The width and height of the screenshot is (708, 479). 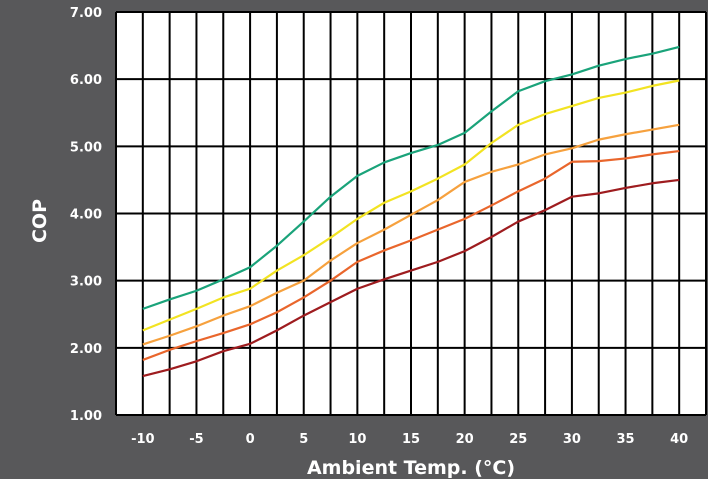 What do you see at coordinates (303, 439) in the screenshot?
I see `x-tick-label: 5` at bounding box center [303, 439].